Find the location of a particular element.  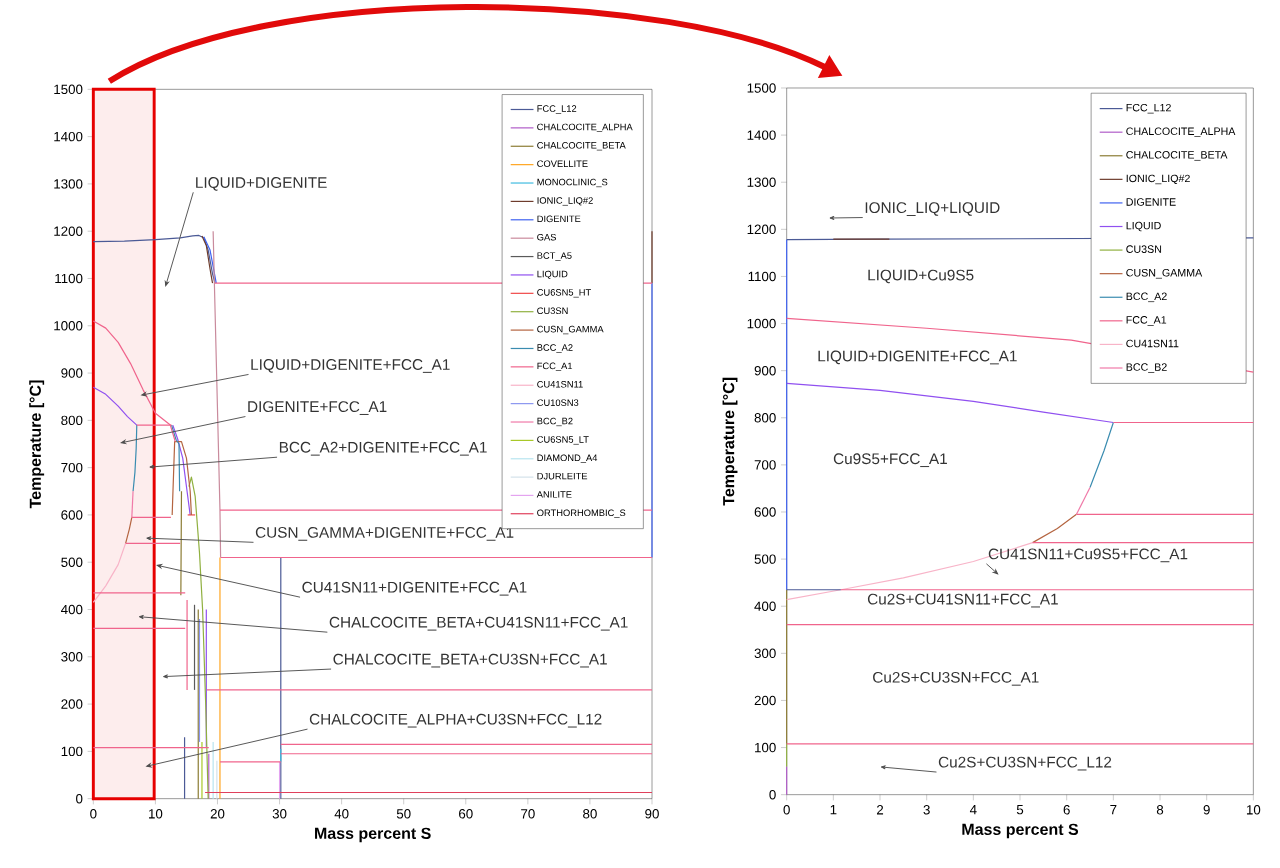

annotation: CHALCOCITE_BETA+CU3SN+FCC_A1 is located at coordinates (470, 660).